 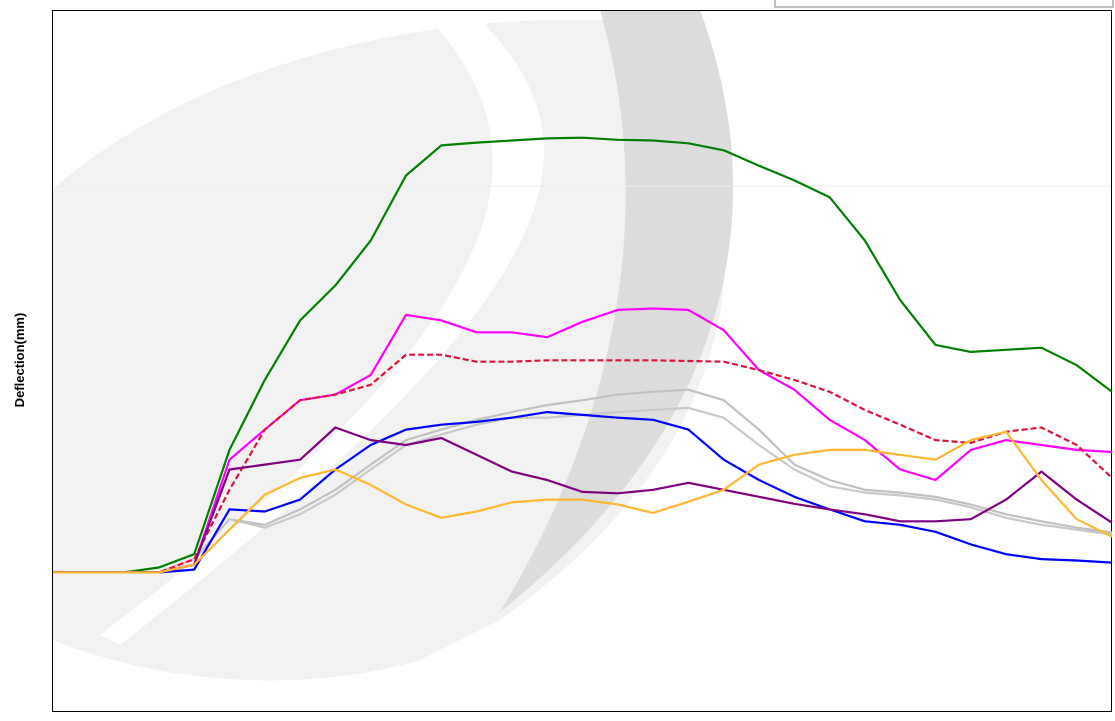 What do you see at coordinates (19, 360) in the screenshot?
I see `y-axis-label: Deflection(mm)` at bounding box center [19, 360].